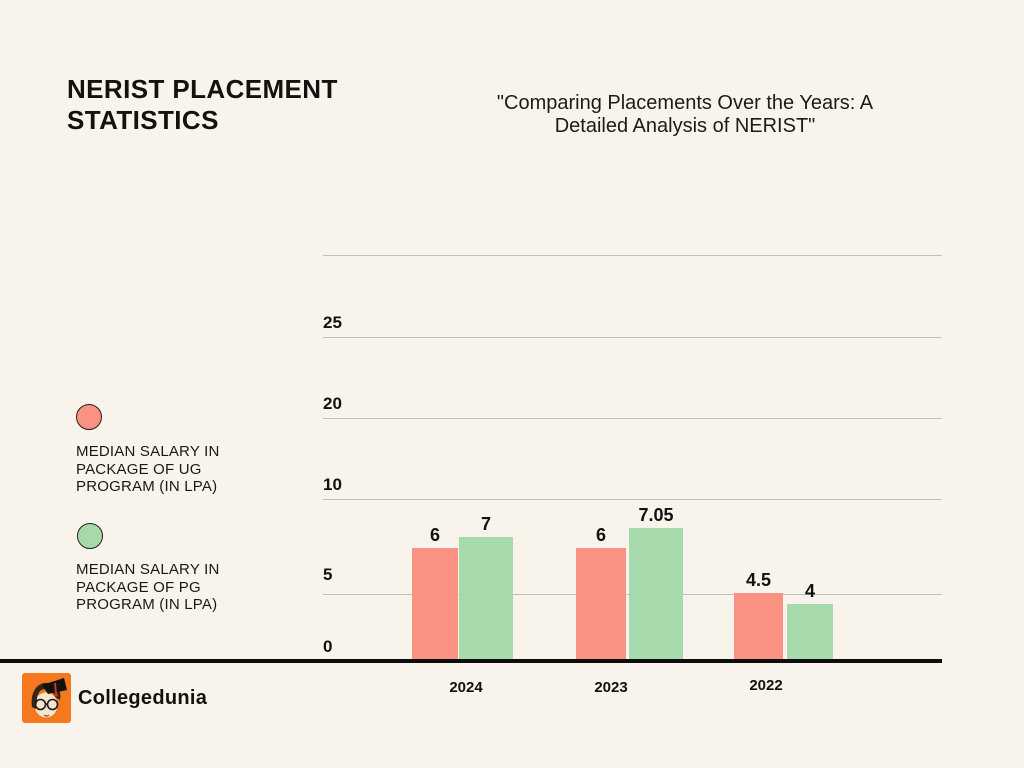 The width and height of the screenshot is (1024, 768). What do you see at coordinates (656, 593) in the screenshot?
I see `bar-2023-pg` at bounding box center [656, 593].